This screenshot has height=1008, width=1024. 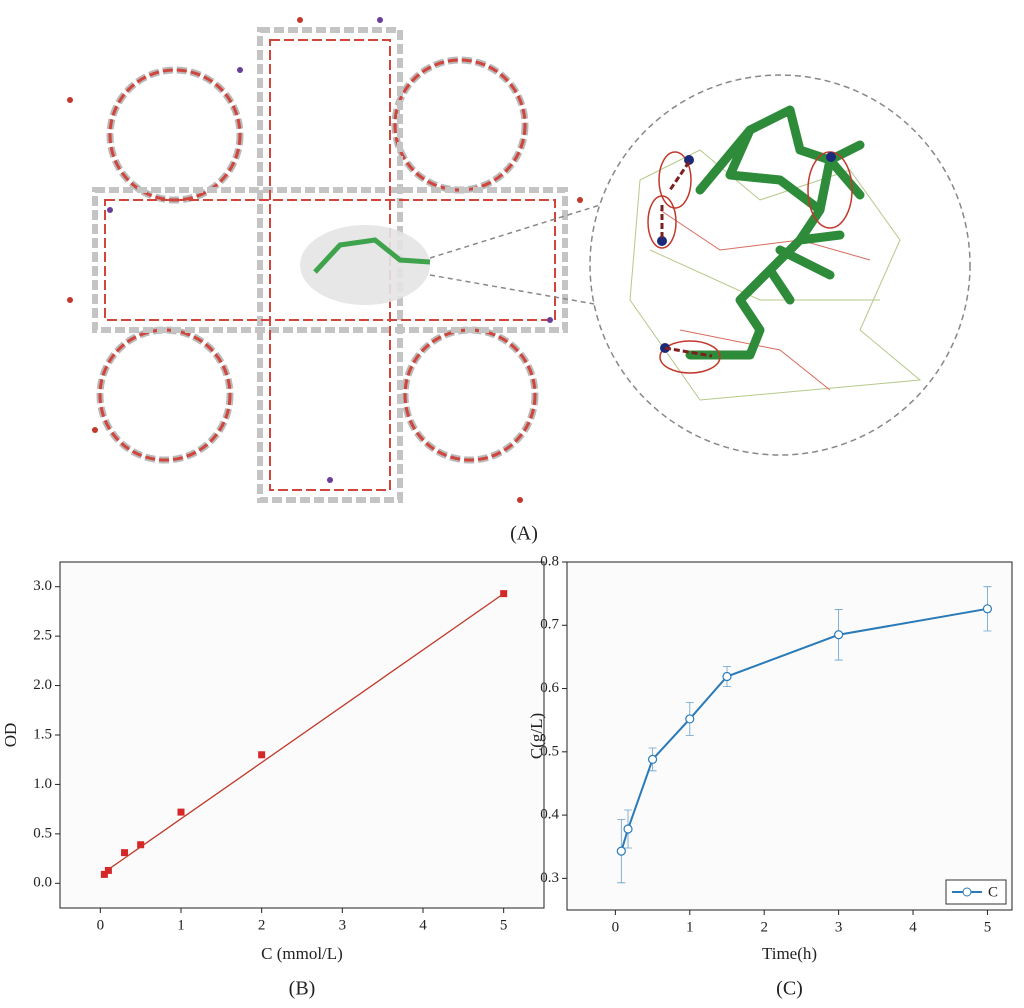 What do you see at coordinates (549, 625) in the screenshot?
I see `y-tick-label: 0.7` at bounding box center [549, 625].